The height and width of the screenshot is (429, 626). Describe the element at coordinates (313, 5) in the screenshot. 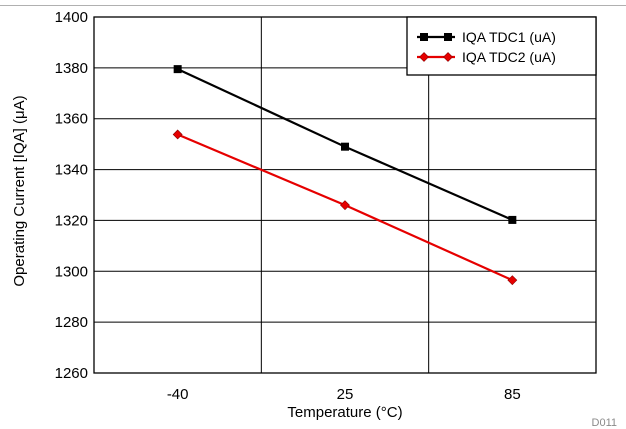

I see `top-rule` at that location.